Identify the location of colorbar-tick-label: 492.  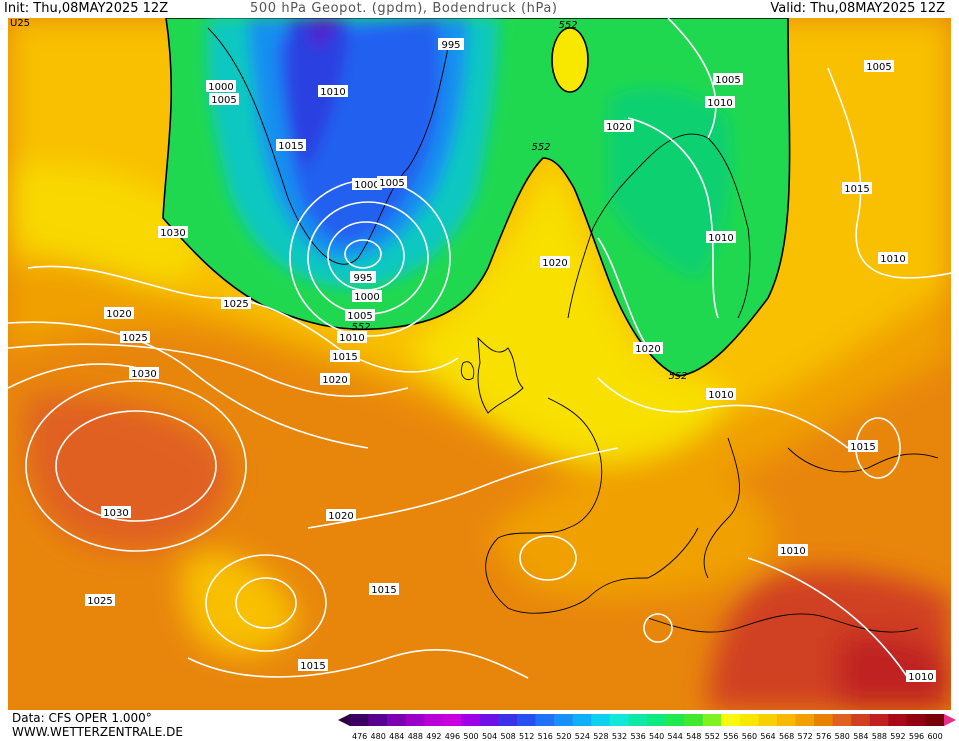
(433, 736).